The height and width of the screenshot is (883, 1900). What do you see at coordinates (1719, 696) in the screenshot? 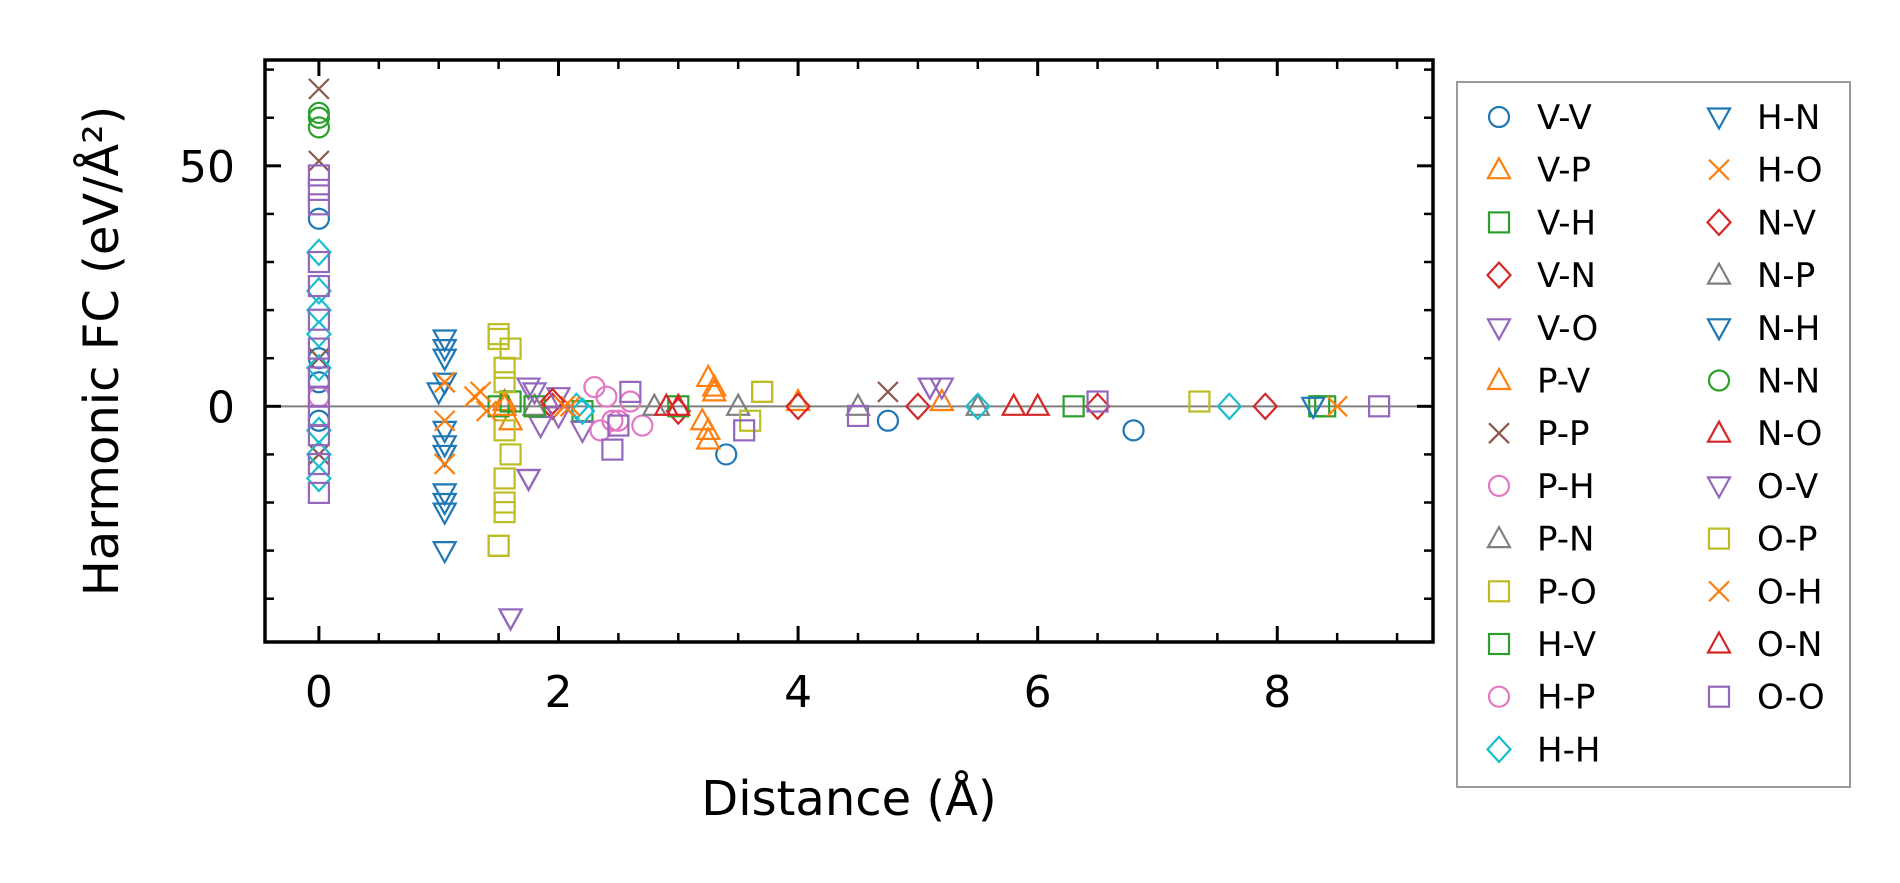
I see `legend-marker-O-O` at bounding box center [1719, 696].